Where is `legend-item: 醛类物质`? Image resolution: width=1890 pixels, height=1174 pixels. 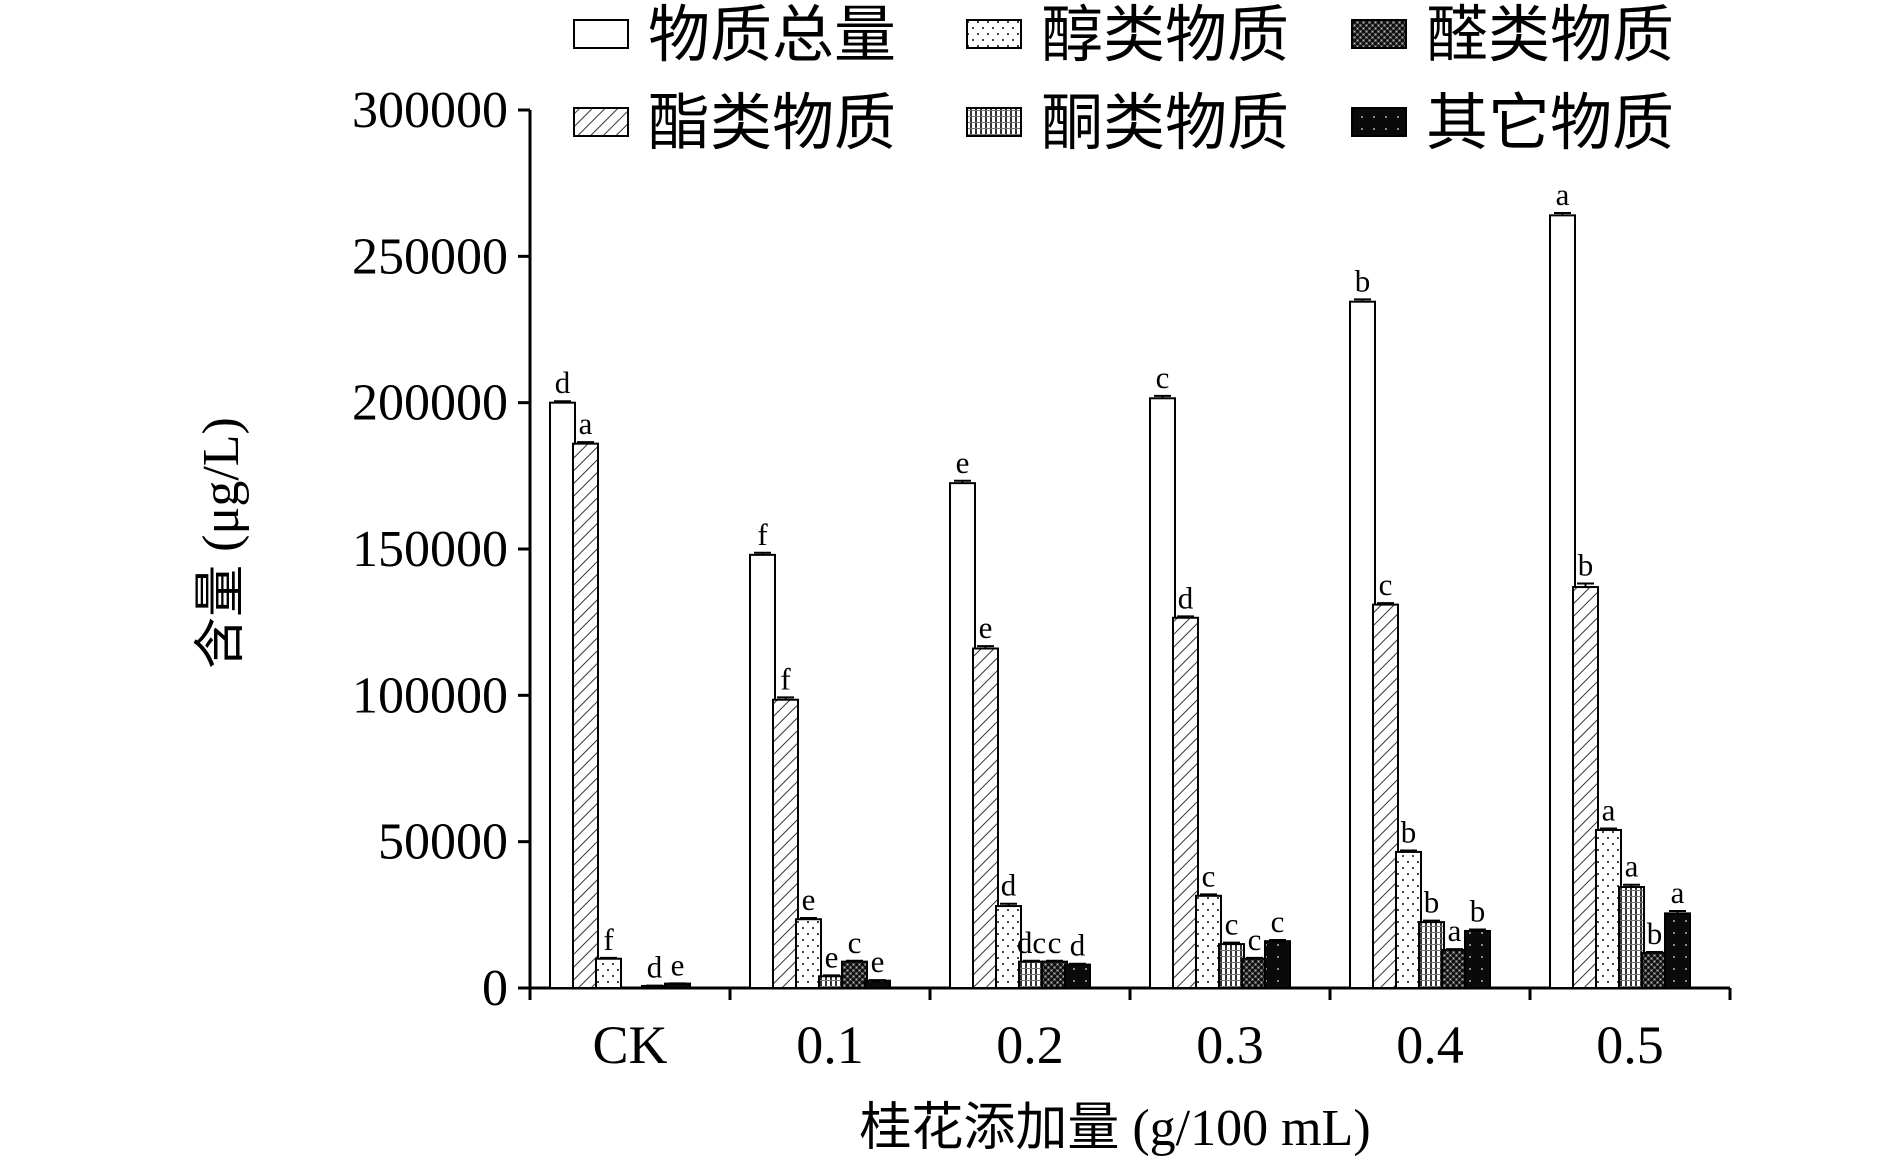 legend-item: 醛类物质 is located at coordinates (1512, 36).